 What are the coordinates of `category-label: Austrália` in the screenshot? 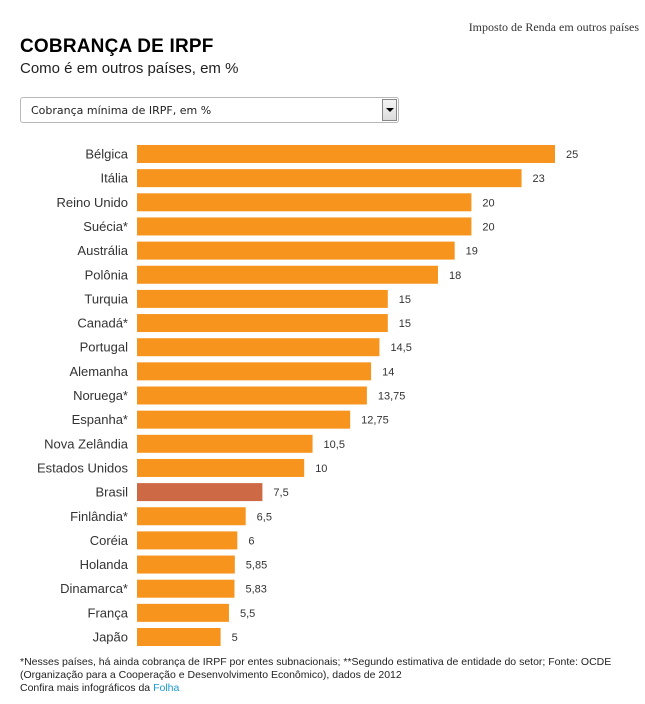 It's located at (102, 250).